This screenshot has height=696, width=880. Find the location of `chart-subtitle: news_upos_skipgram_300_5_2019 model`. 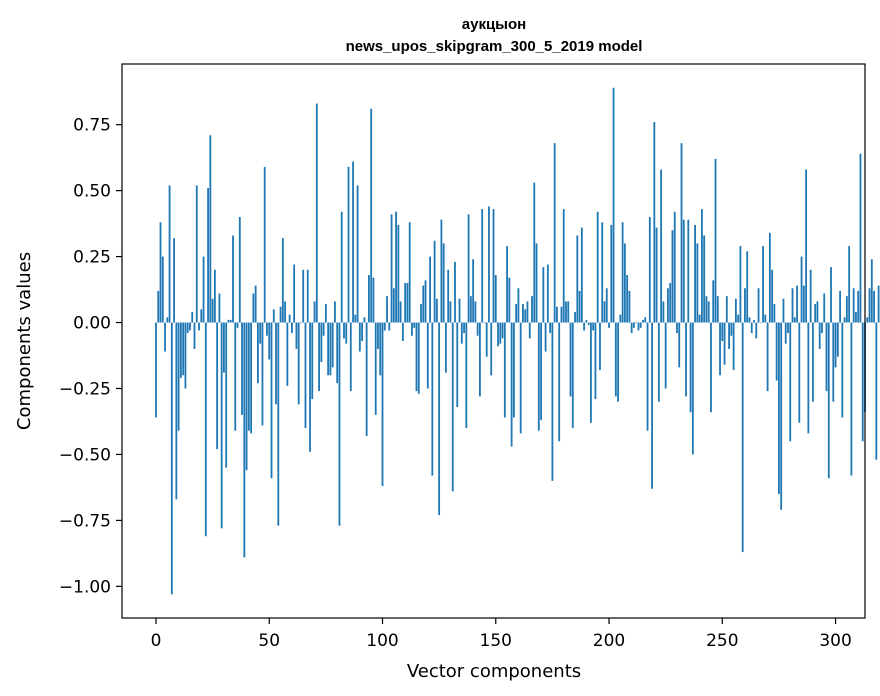

chart-subtitle: news_upos_skipgram_300_5_2019 model is located at coordinates (494, 46).